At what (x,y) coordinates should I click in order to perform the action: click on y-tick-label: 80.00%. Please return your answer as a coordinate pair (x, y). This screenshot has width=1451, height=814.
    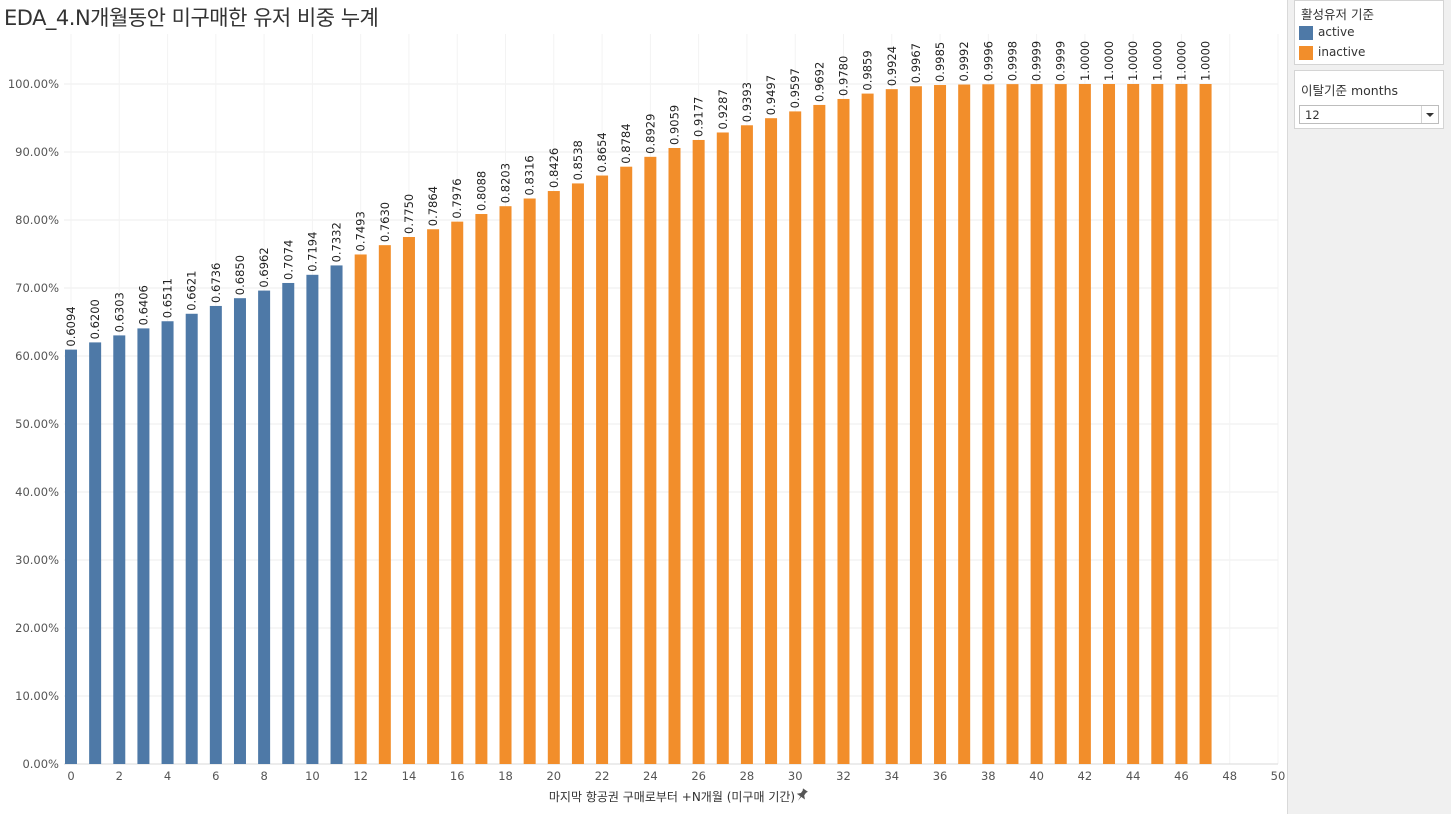
    Looking at the image, I should click on (37, 220).